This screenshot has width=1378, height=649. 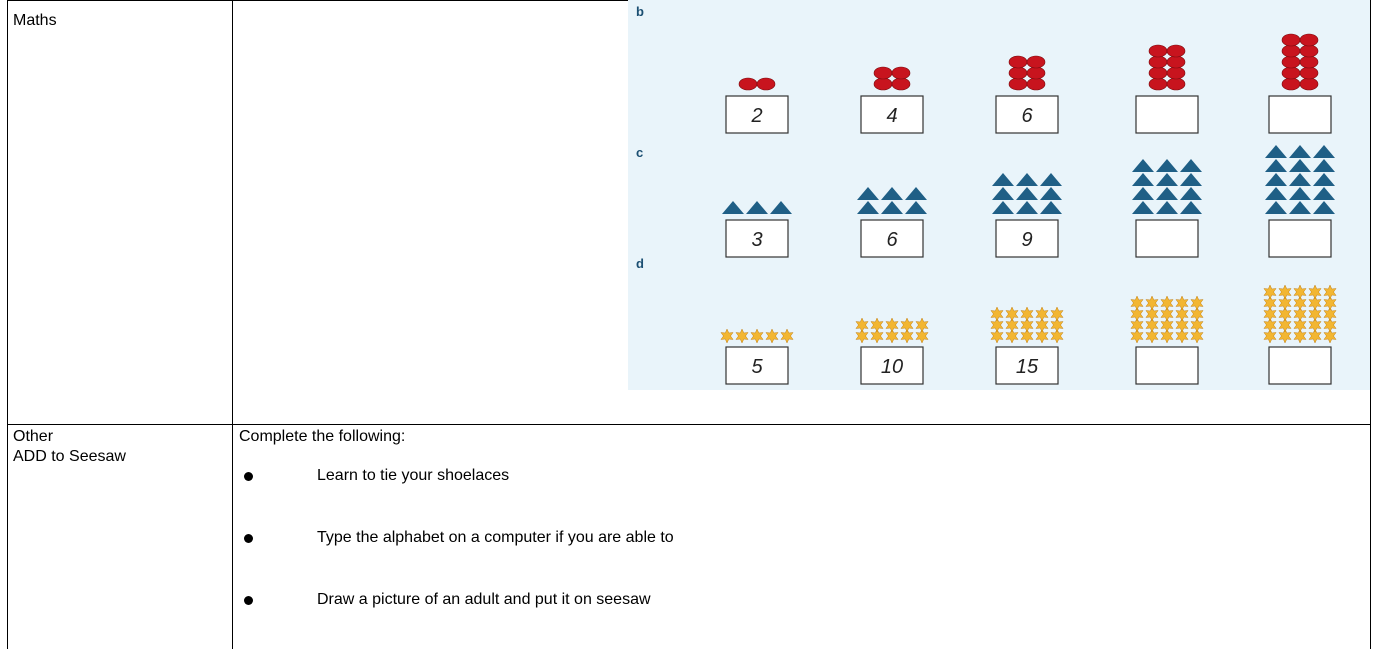 What do you see at coordinates (756, 240) in the screenshot?
I see `answer: 3` at bounding box center [756, 240].